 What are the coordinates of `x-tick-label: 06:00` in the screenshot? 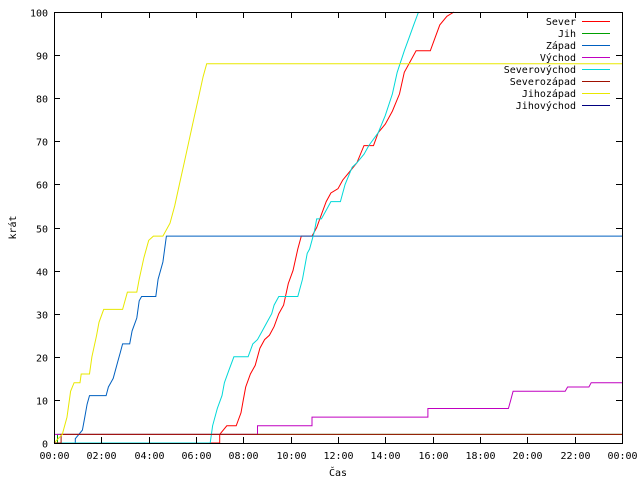 It's located at (196, 456).